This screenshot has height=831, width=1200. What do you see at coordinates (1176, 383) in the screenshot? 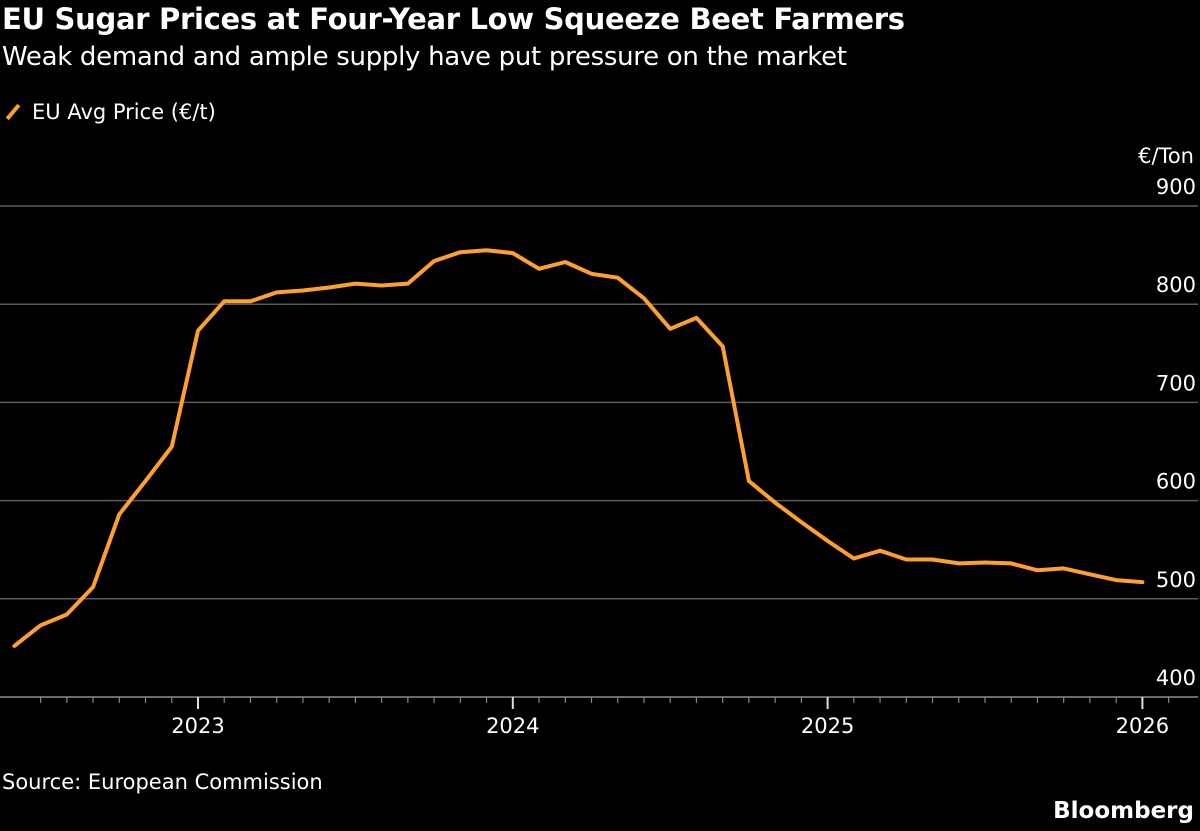
I see `y-tick-label: 700` at bounding box center [1176, 383].